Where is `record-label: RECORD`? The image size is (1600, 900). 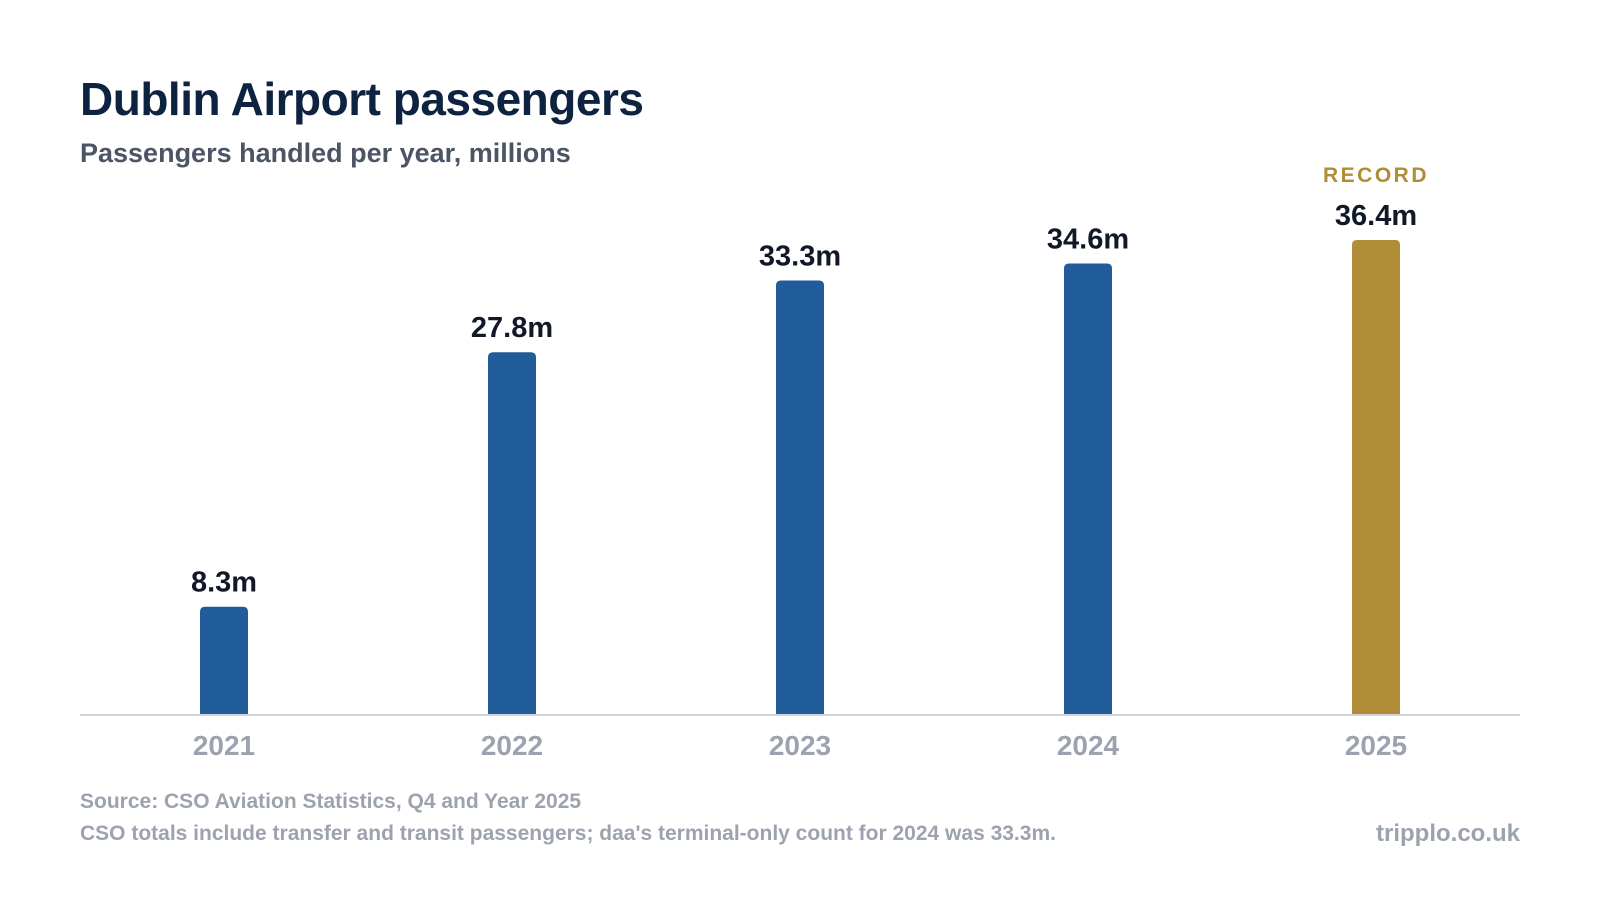 record-label: RECORD is located at coordinates (1376, 175).